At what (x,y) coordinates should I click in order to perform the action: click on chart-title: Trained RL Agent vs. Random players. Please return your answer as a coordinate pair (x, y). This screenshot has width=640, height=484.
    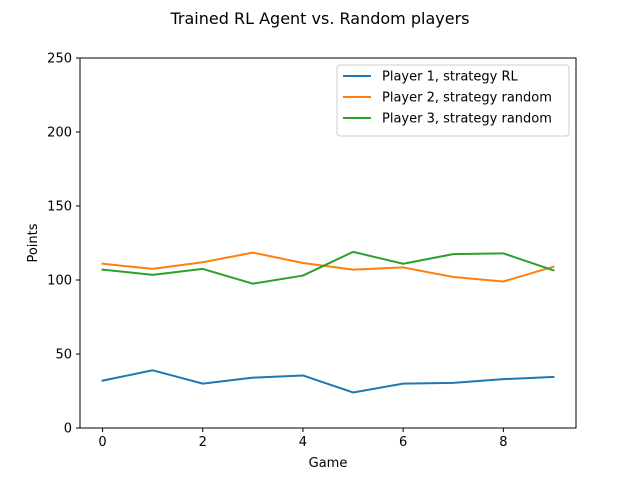
    Looking at the image, I should click on (320, 18).